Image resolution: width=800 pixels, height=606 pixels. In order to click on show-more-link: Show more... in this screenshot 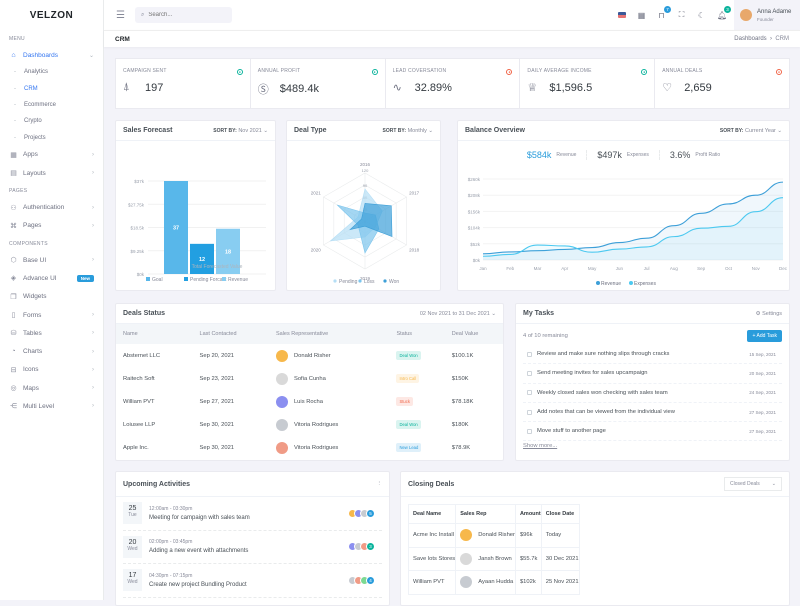, I will do `click(540, 446)`.